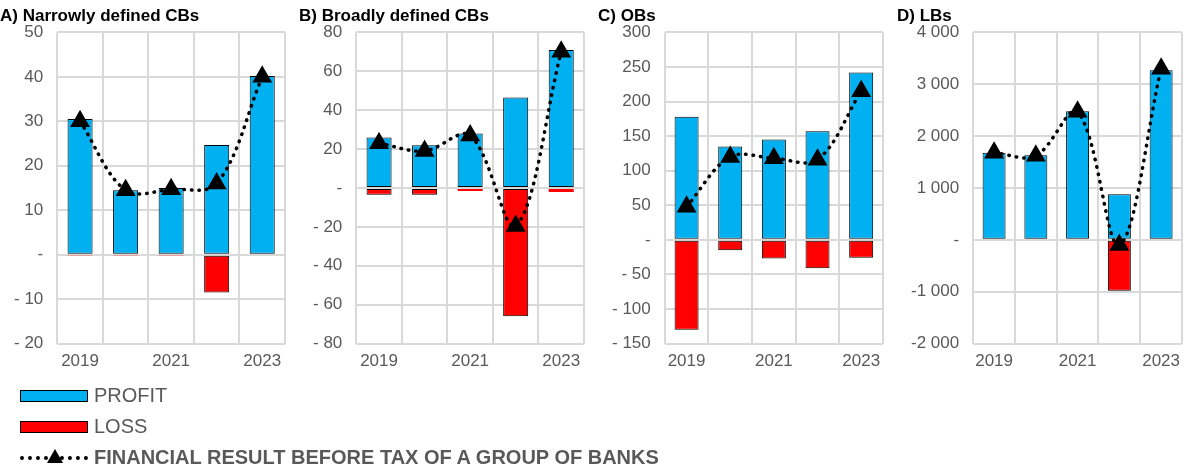 This screenshot has width=1196, height=475. Describe the element at coordinates (627, 15) in the screenshot. I see `chart-title: C) OBs` at that location.